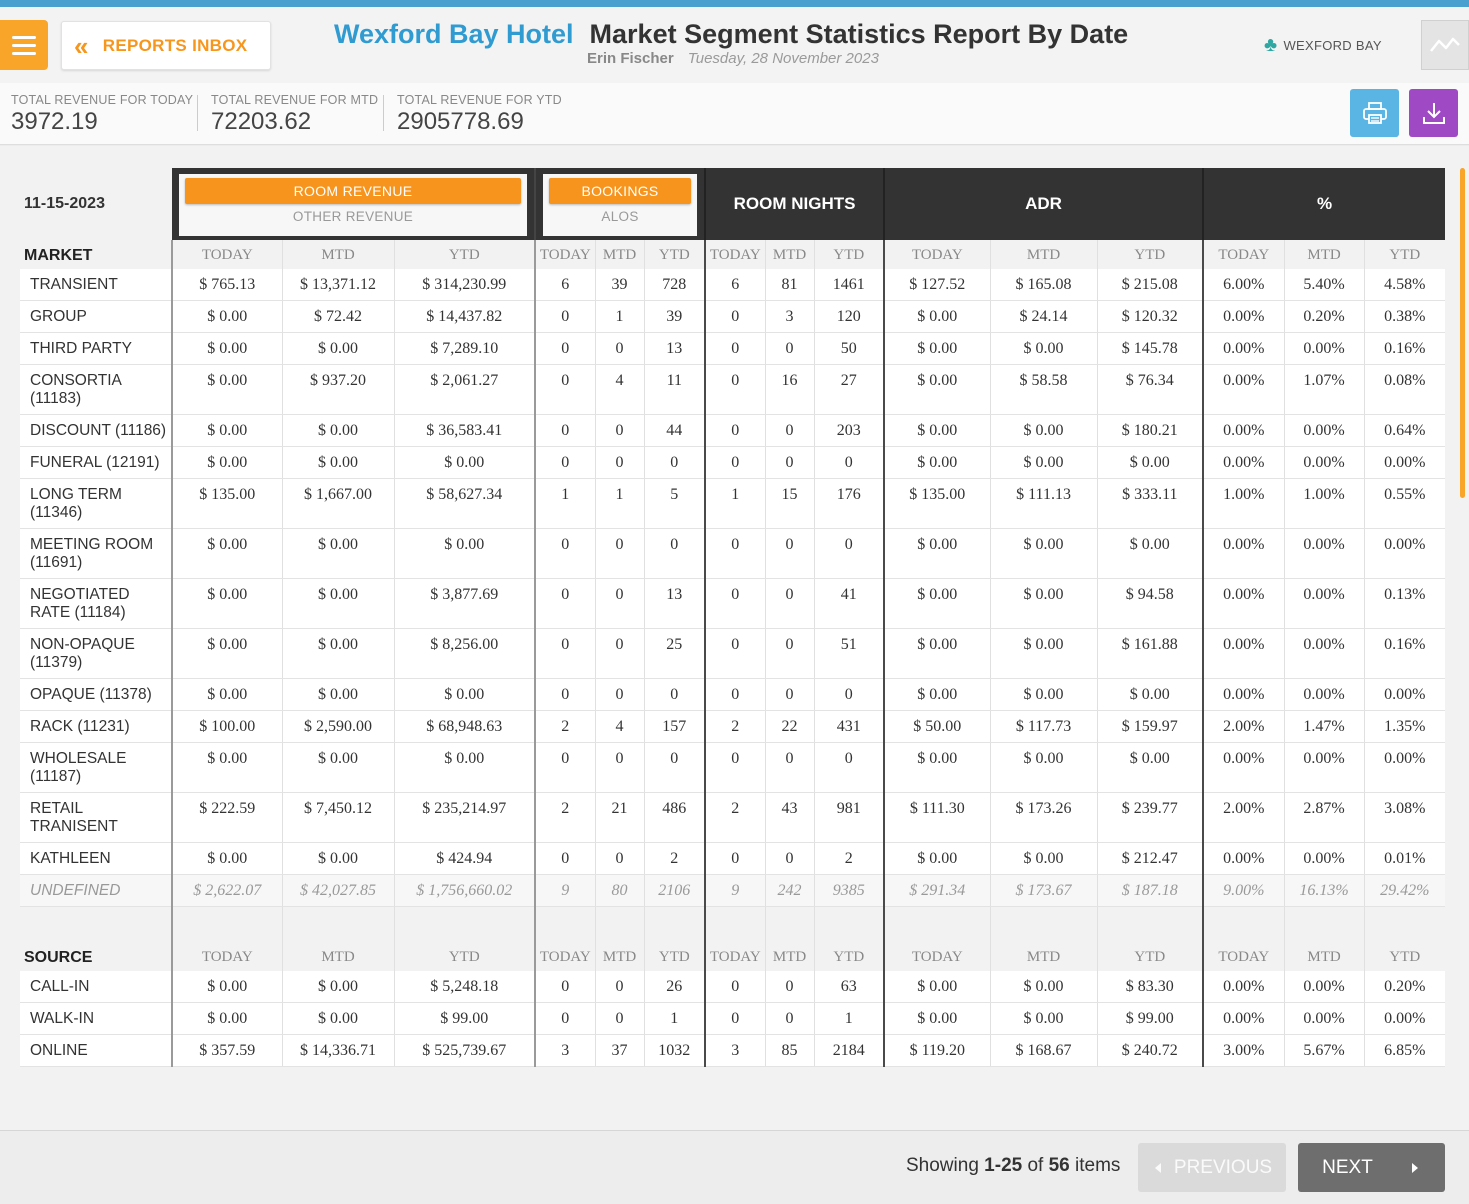 Image resolution: width=1469 pixels, height=1204 pixels. I want to click on previous-button: PREVIOUS, so click(1212, 1167).